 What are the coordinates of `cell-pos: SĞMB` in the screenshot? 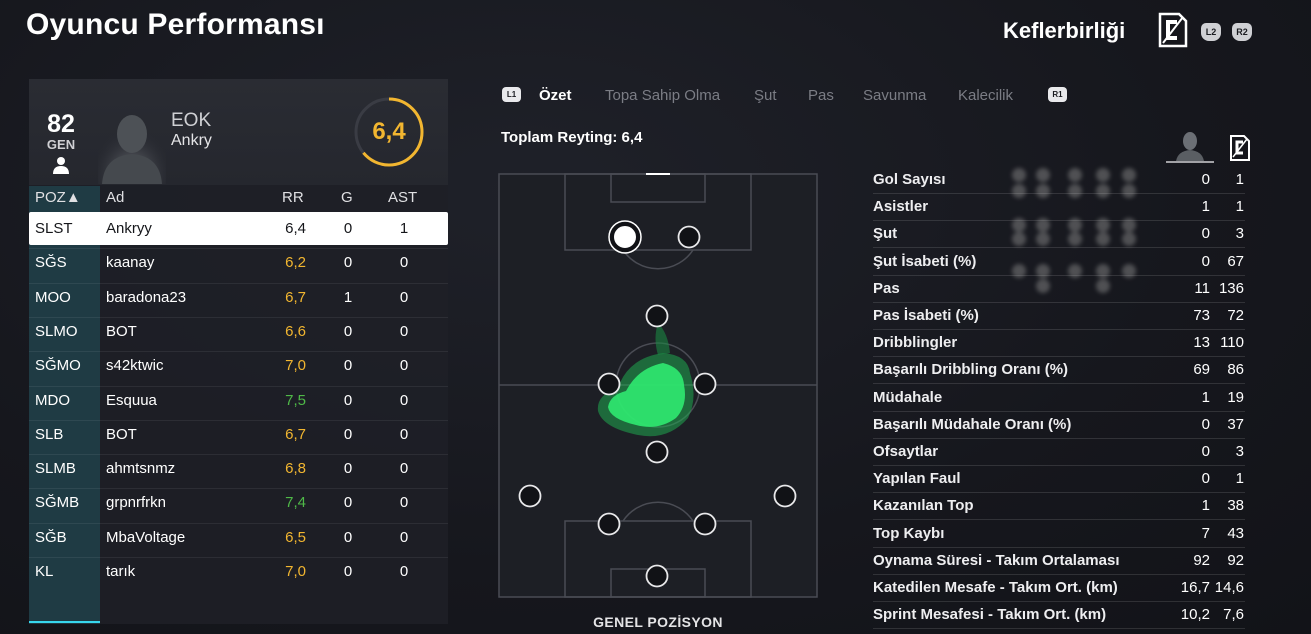 It's located at (57, 503).